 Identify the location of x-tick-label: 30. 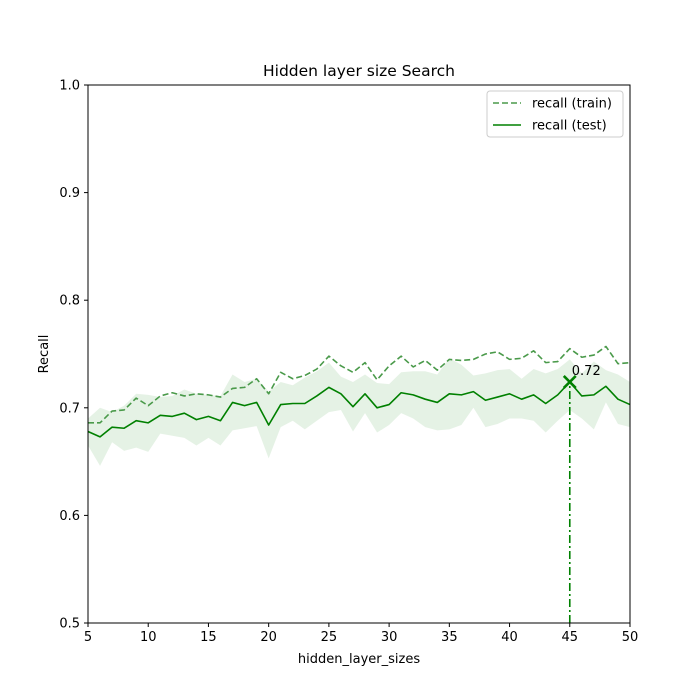
(389, 637).